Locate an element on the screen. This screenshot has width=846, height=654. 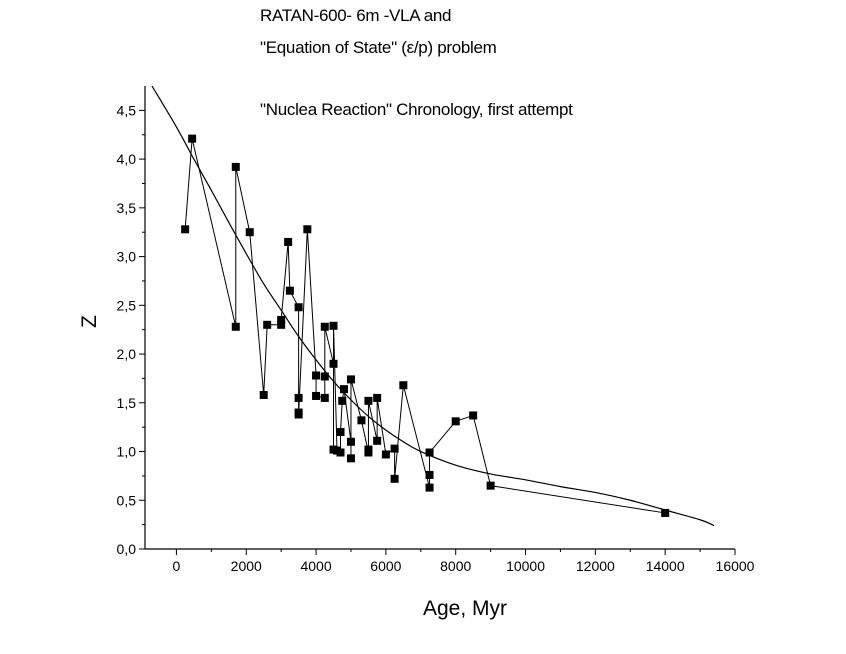
y-tick-label: 1,5 is located at coordinates (127, 403).